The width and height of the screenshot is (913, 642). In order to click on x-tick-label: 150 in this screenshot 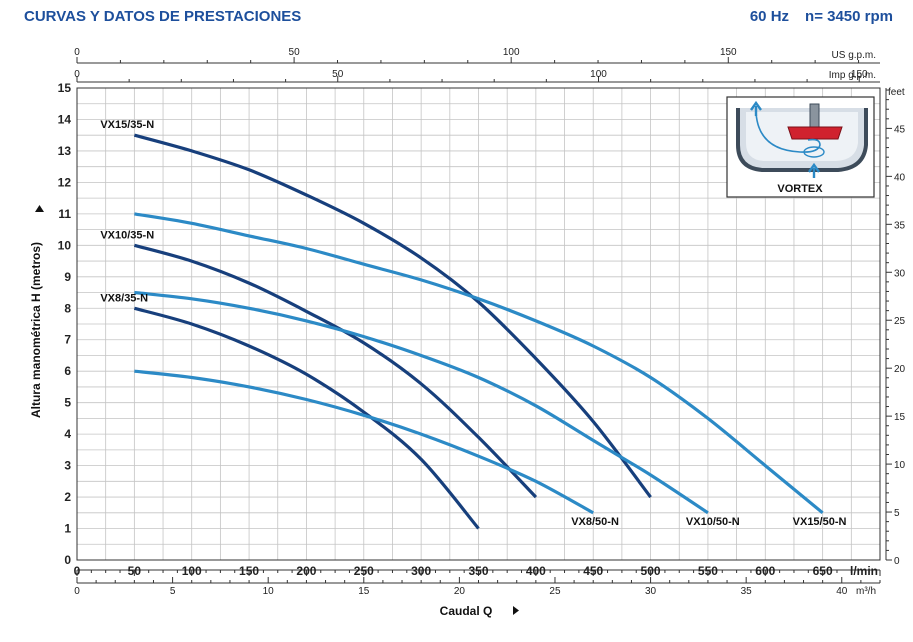, I will do `click(249, 571)`.